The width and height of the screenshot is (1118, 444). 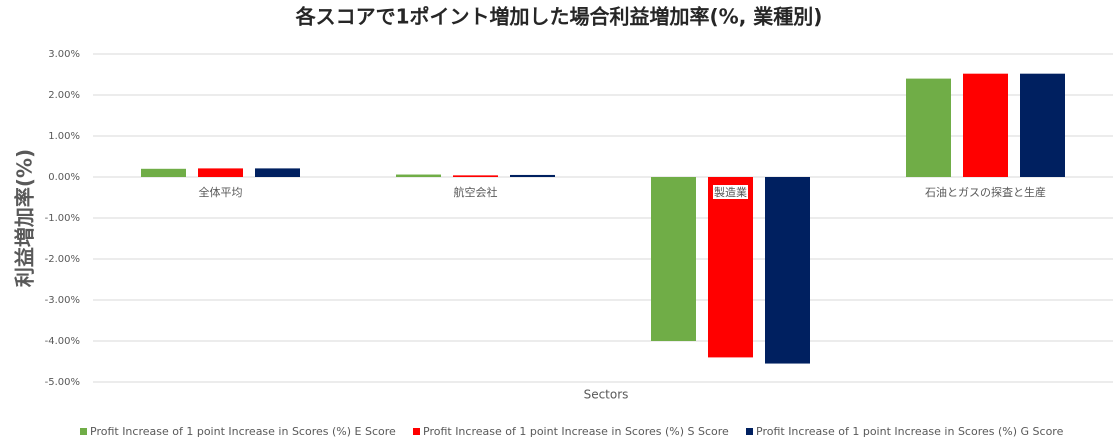 I want to click on y-tick-label: -1.00%, so click(x=62, y=218).